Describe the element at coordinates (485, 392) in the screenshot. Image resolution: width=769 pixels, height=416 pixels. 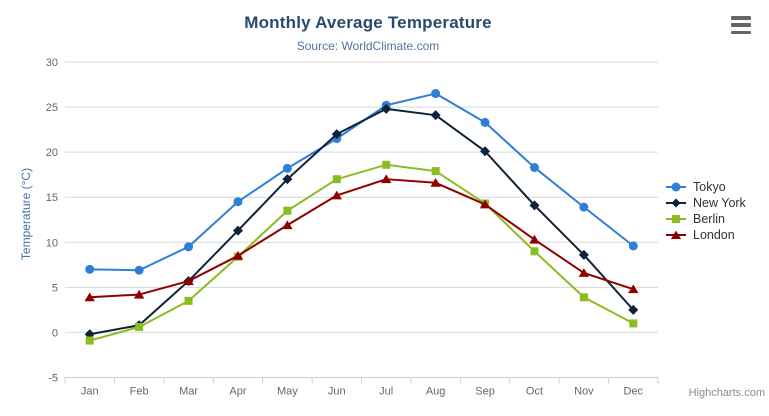
I see `x-axis-tick-label: Sep` at that location.